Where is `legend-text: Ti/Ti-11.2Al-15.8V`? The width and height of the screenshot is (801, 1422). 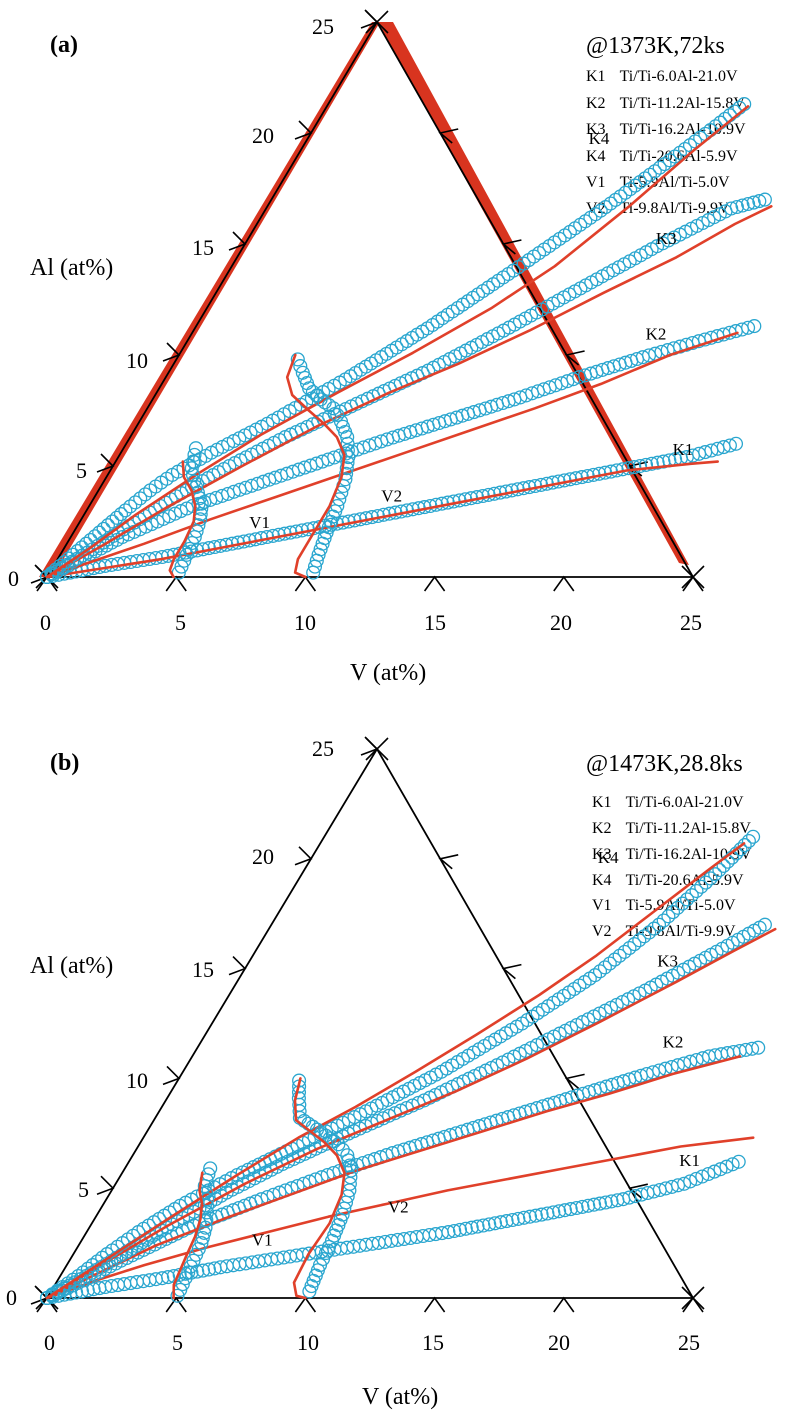
legend-text: Ti/Ti-11.2Al-15.8V is located at coordinates (683, 103).